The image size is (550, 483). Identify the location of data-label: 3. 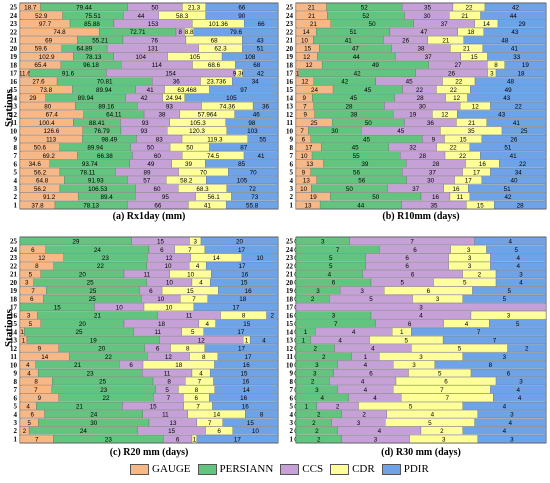
(521, 382).